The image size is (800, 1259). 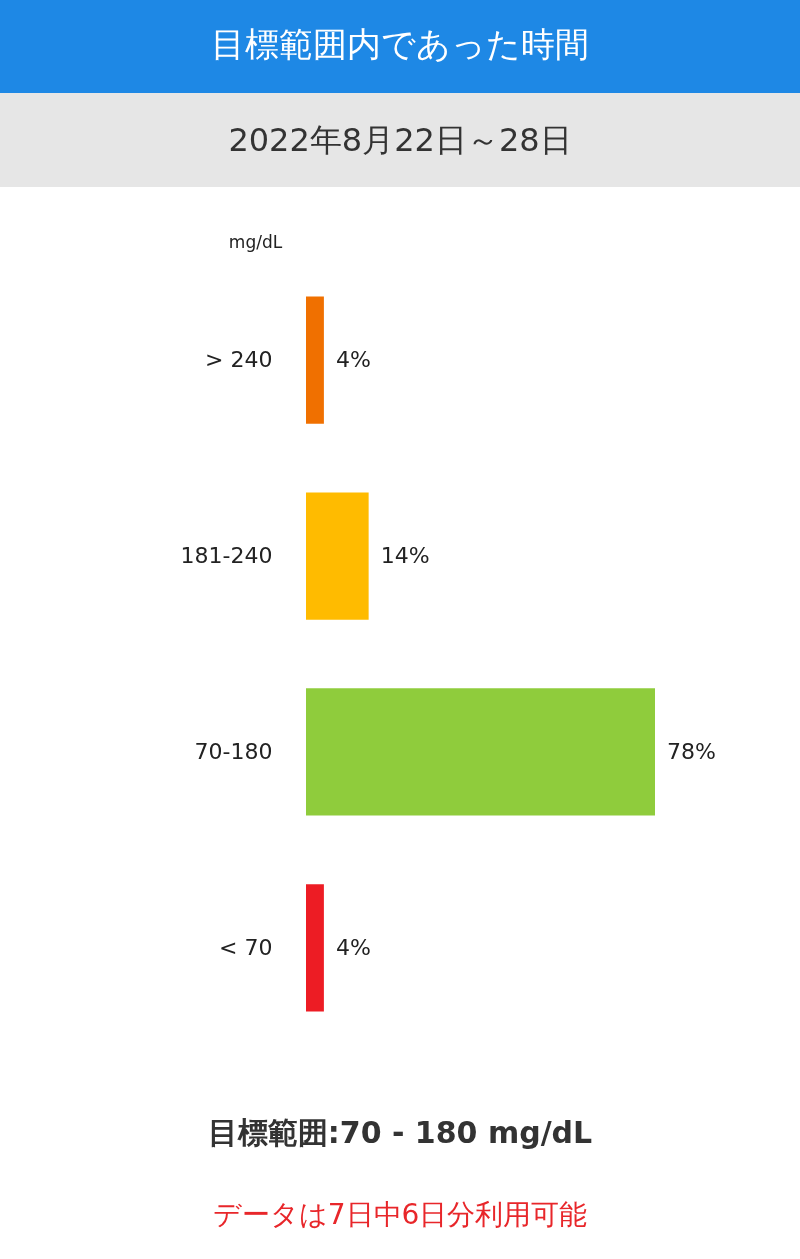 I want to click on y-tick-label: 70-180, so click(x=233, y=751).